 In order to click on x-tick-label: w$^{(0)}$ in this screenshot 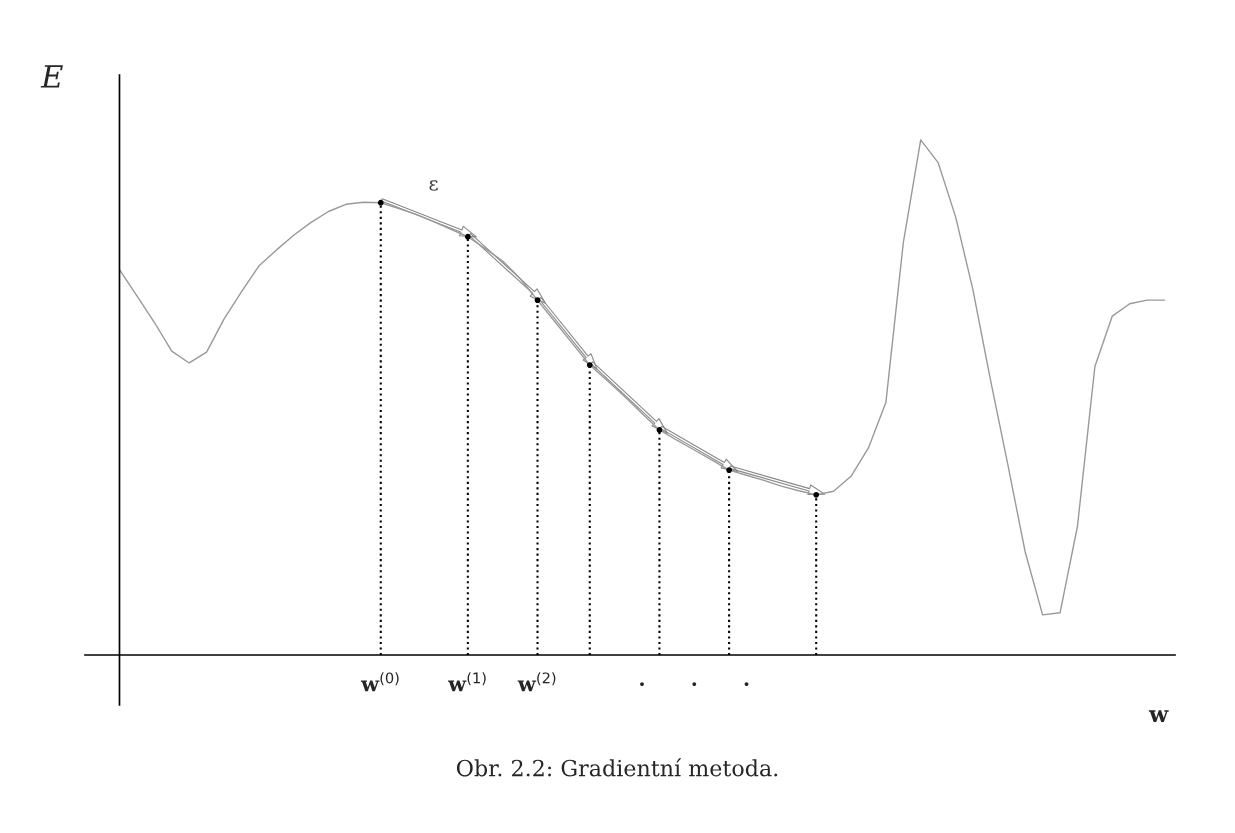, I will do `click(379, 682)`.